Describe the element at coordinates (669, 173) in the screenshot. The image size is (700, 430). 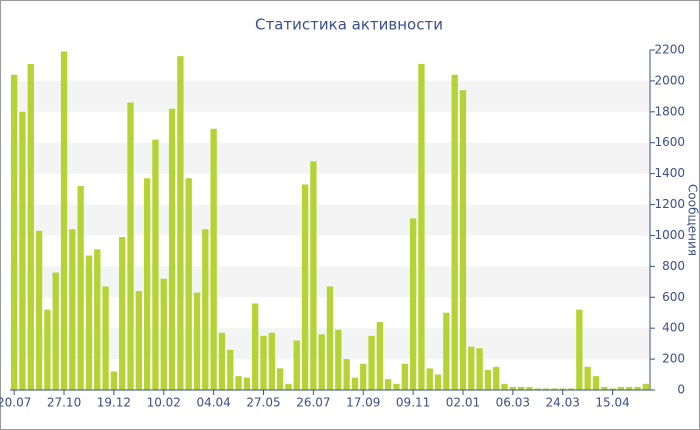
I see `y-tick-label: 1400` at that location.